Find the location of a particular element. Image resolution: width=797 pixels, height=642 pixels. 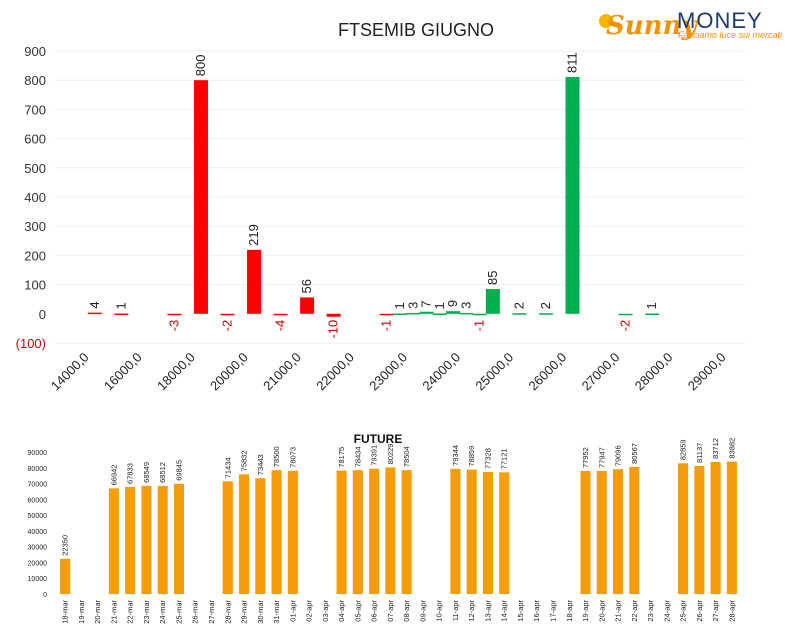

future-x-tick-group: 19-apr is located at coordinates (585, 611).